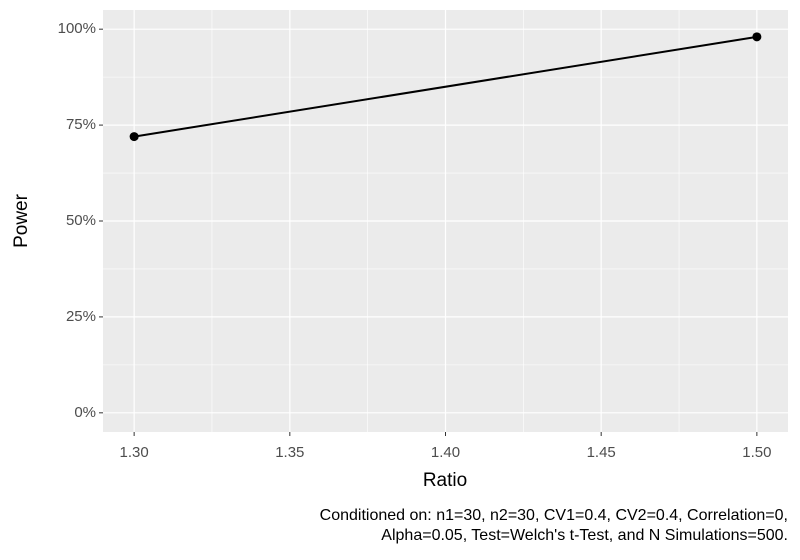 Image resolution: width=800 pixels, height=560 pixels. I want to click on line, so click(445, 86).